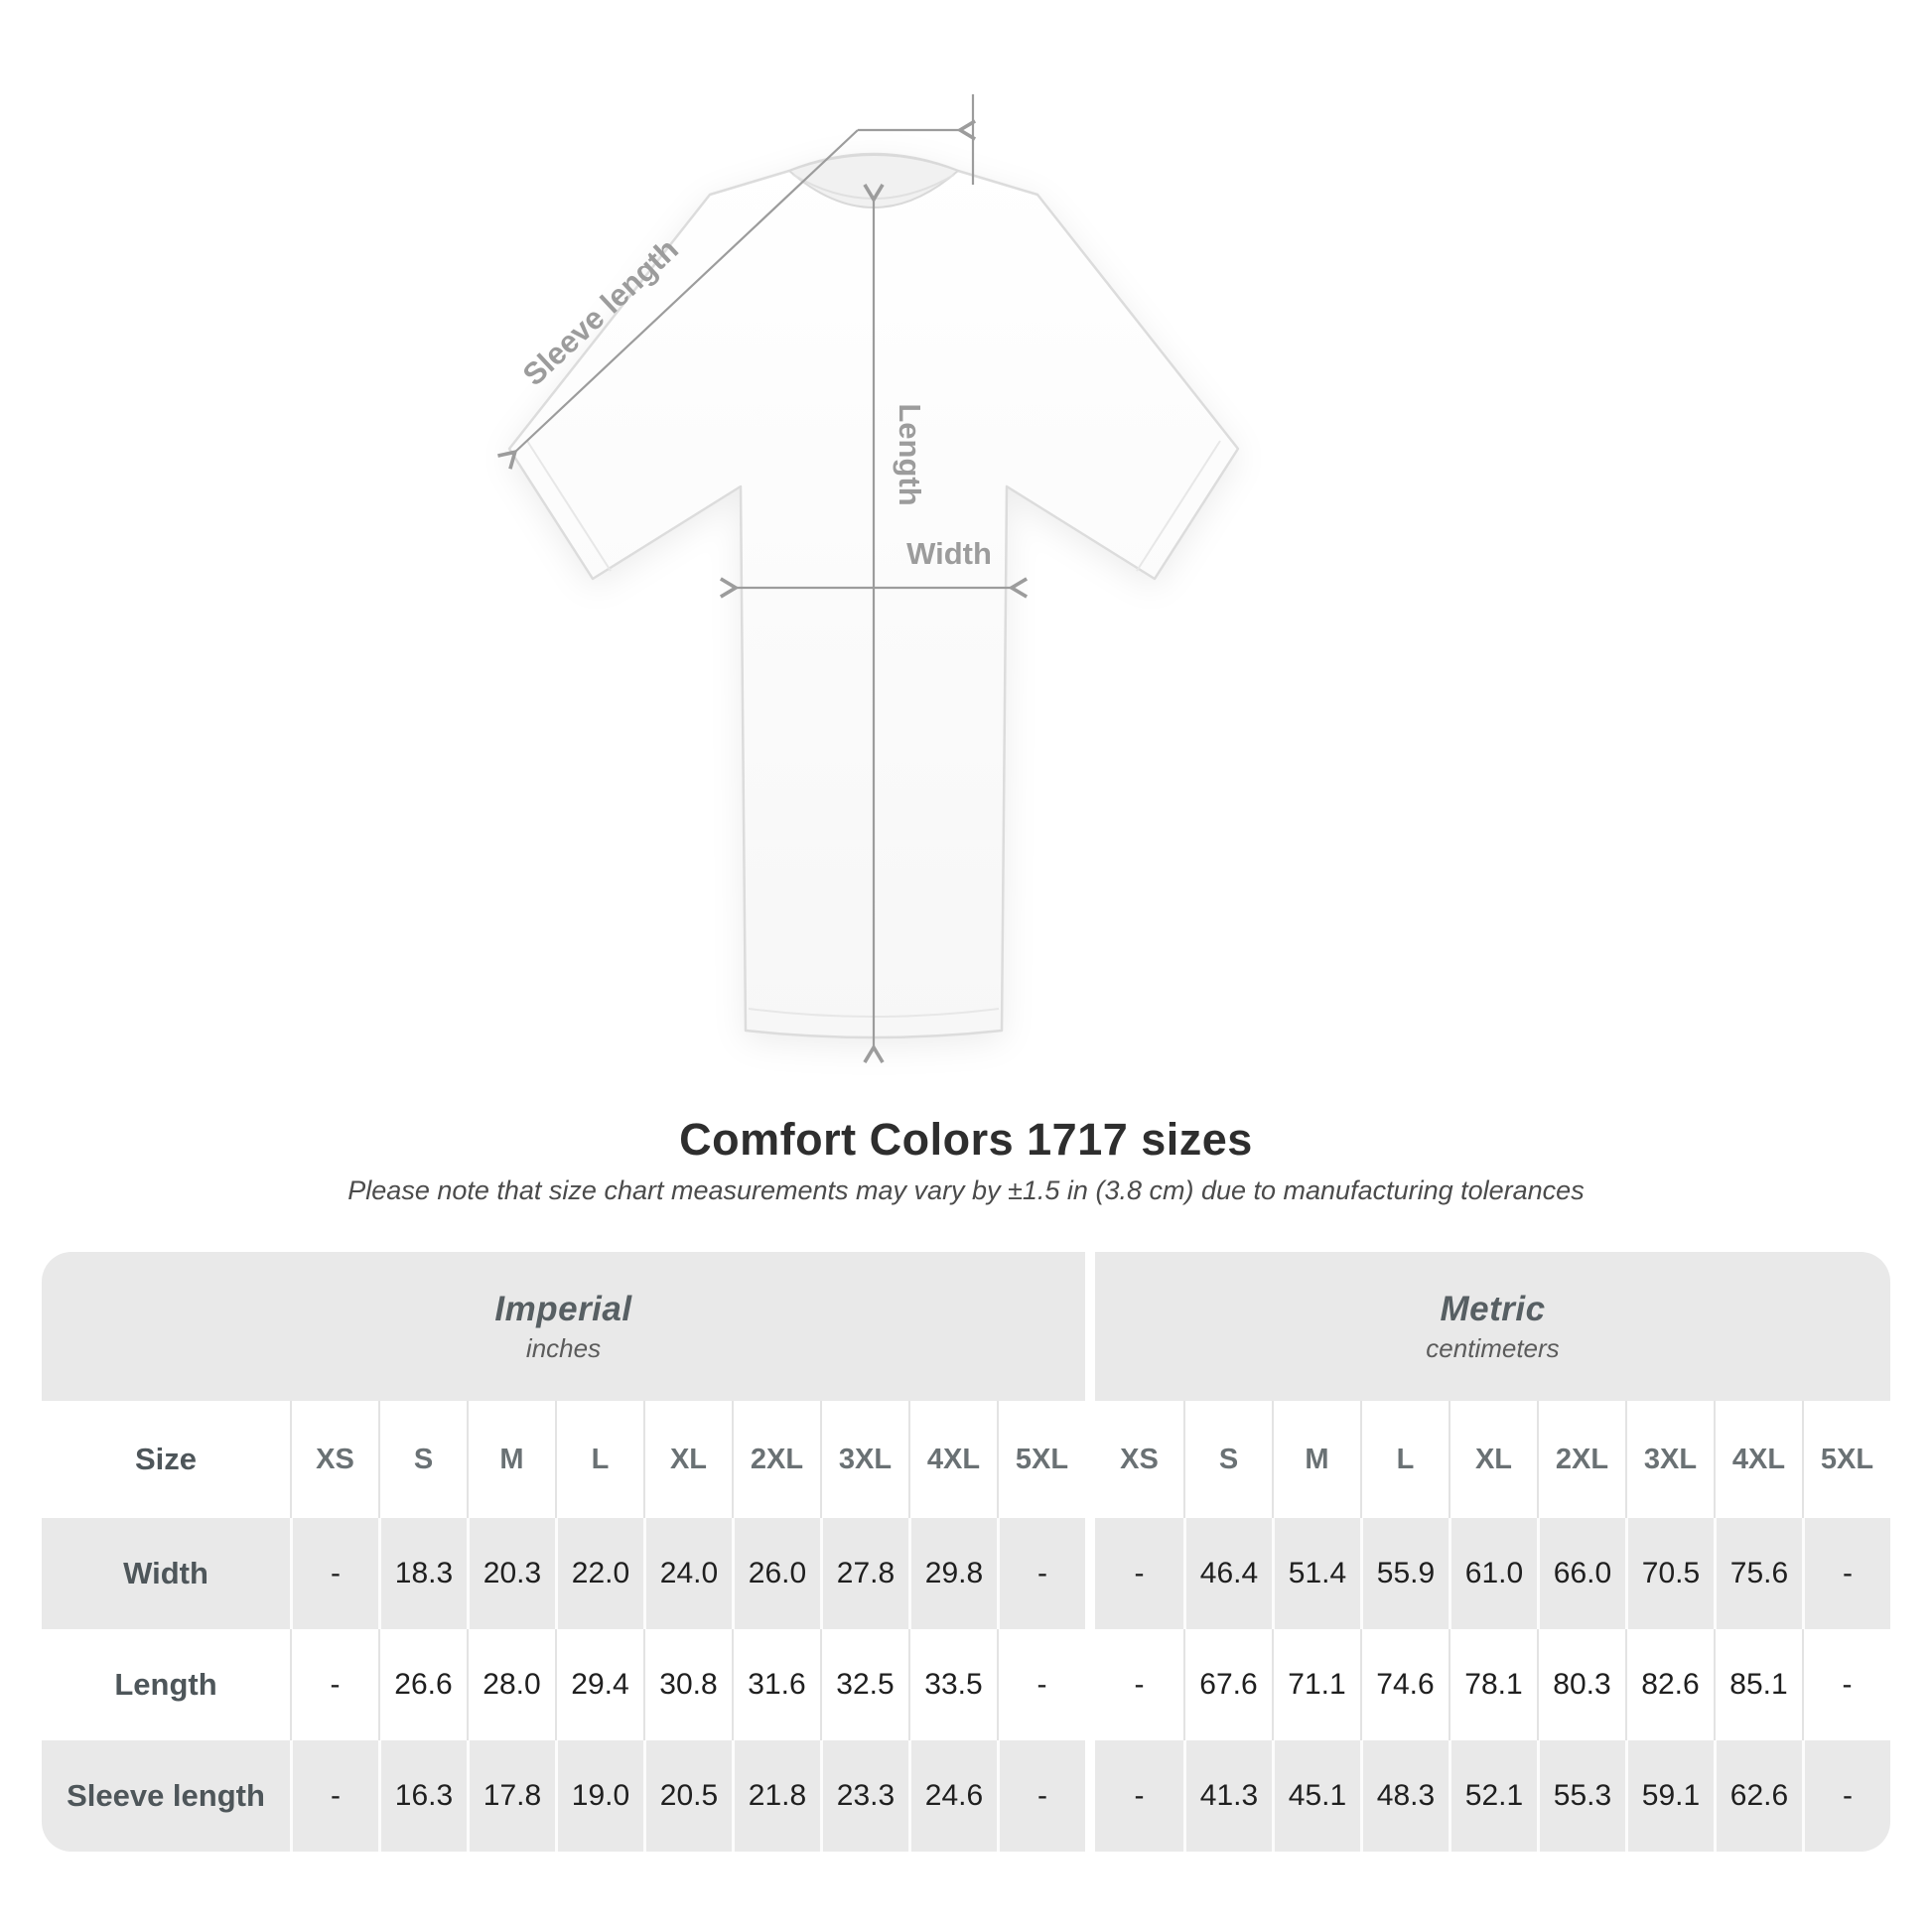  What do you see at coordinates (1316, 1796) in the screenshot?
I see `value-cell: 45.1` at bounding box center [1316, 1796].